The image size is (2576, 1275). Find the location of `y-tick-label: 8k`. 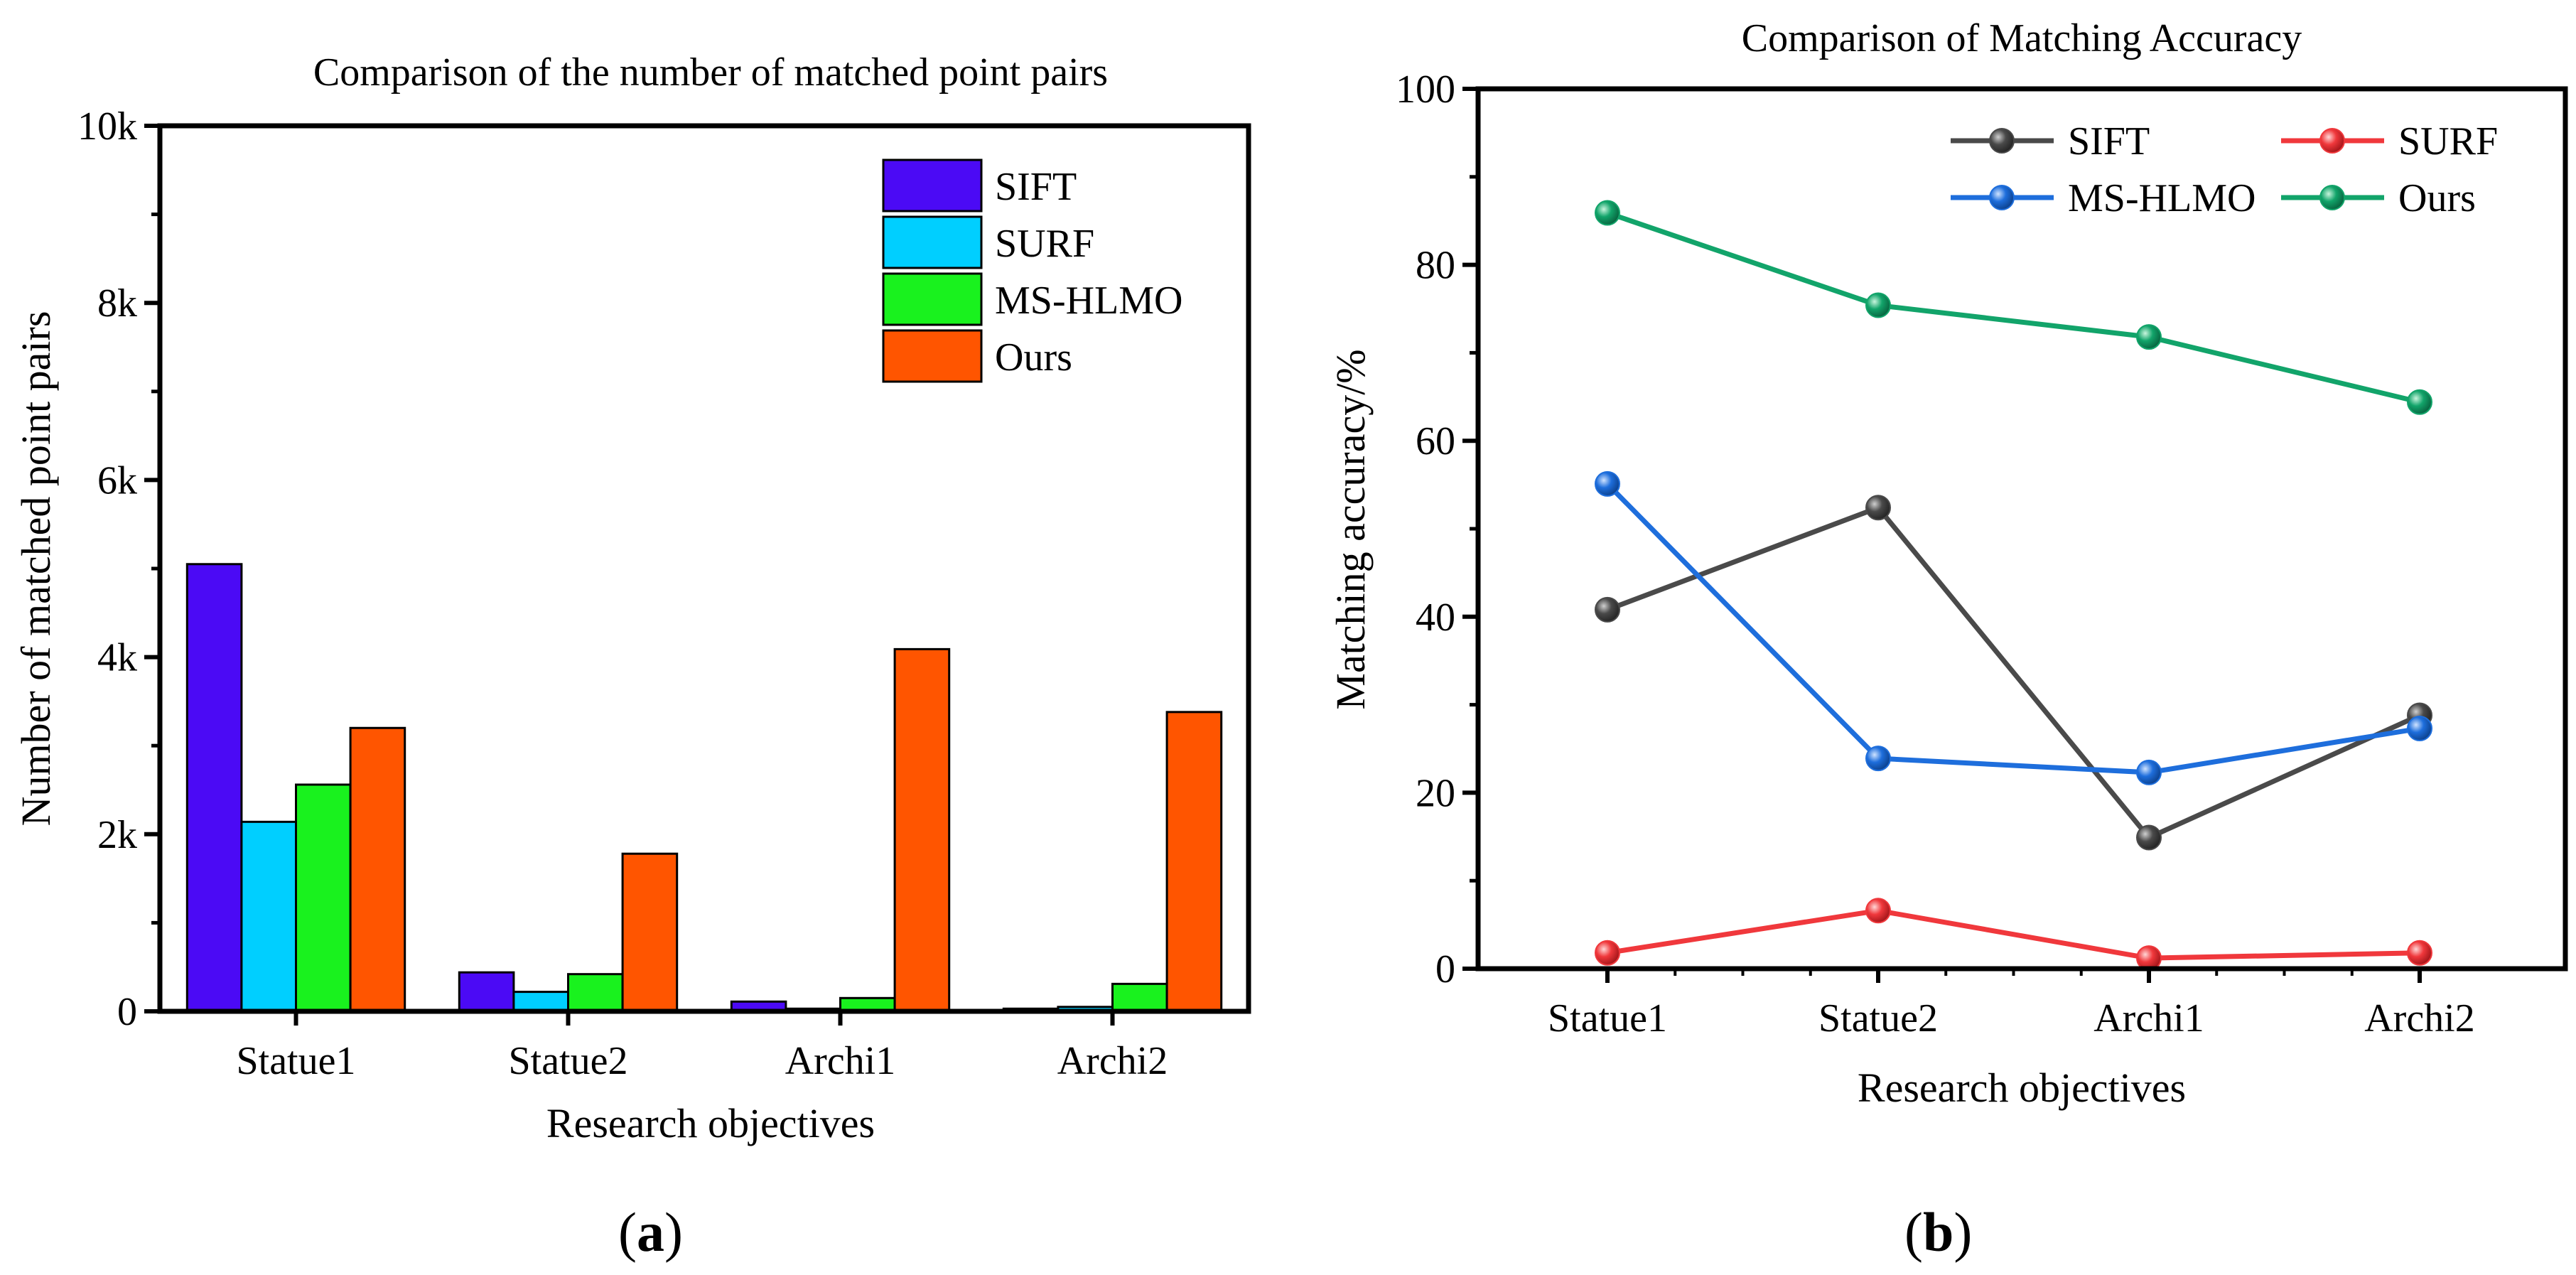

y-tick-label: 8k is located at coordinates (117, 303).